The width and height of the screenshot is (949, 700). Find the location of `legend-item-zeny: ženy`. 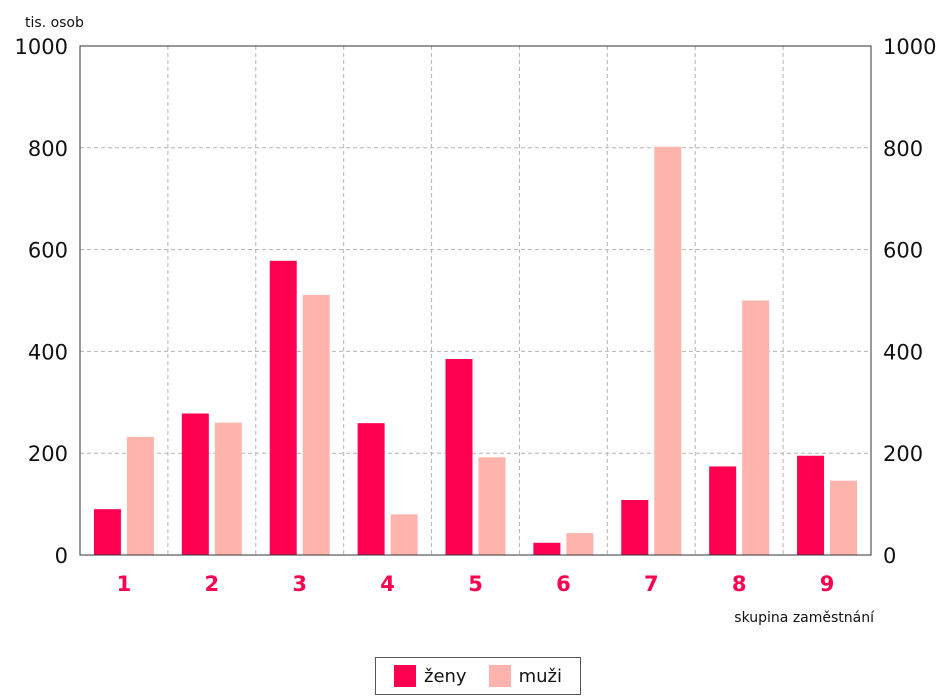

legend-item-zeny: ženy is located at coordinates (430, 676).